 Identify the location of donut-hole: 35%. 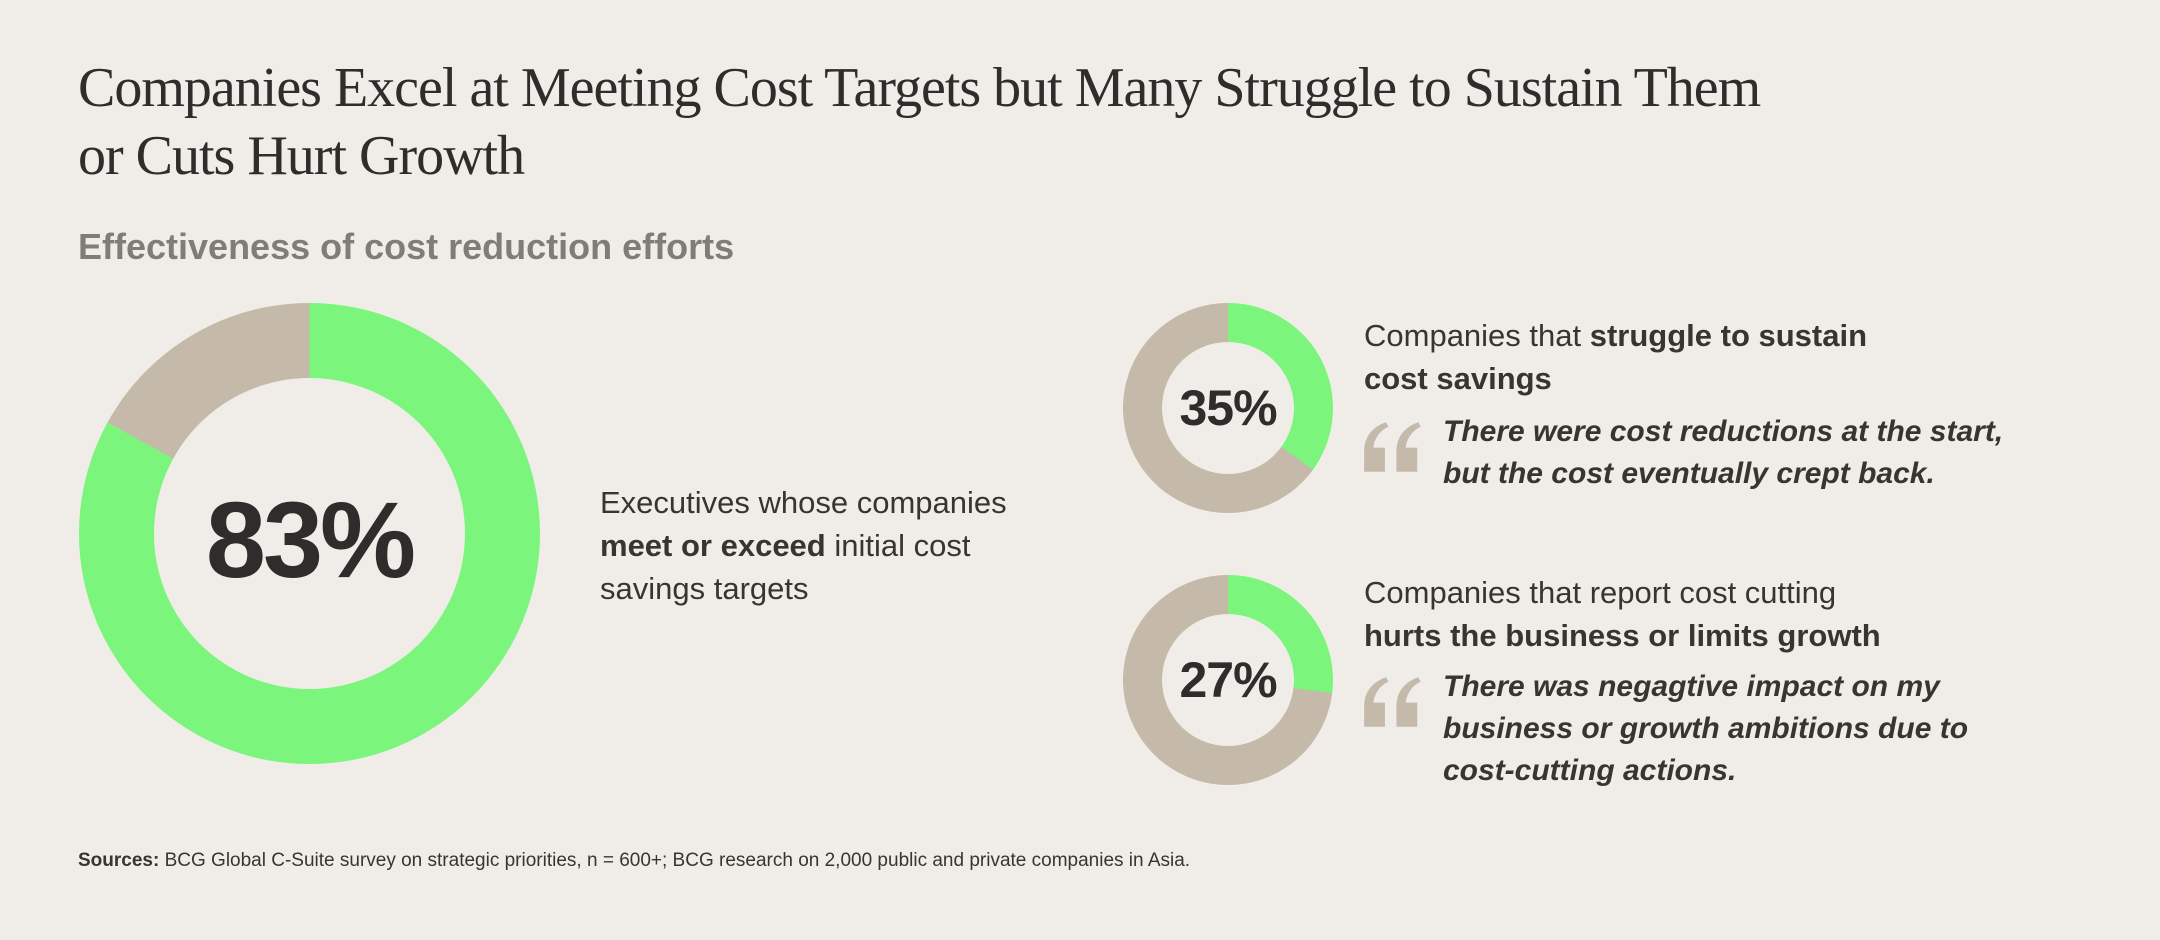
(1228, 408).